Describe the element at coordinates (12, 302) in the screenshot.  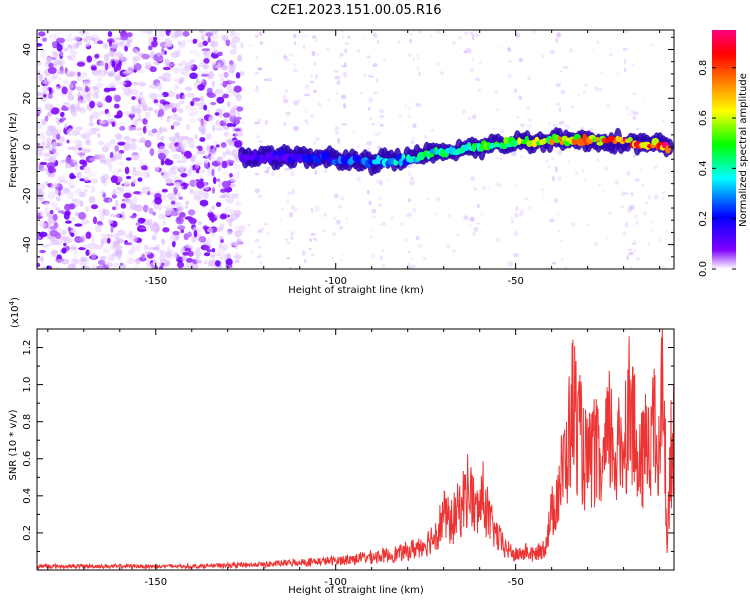
I see `snr-scale-exp: 4` at that location.